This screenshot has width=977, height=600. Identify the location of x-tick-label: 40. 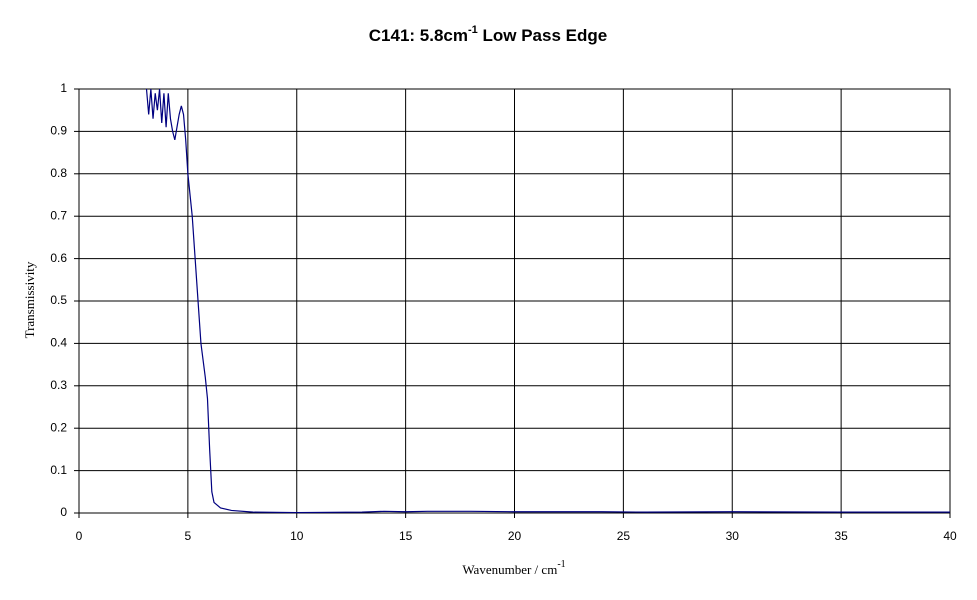
(950, 536).